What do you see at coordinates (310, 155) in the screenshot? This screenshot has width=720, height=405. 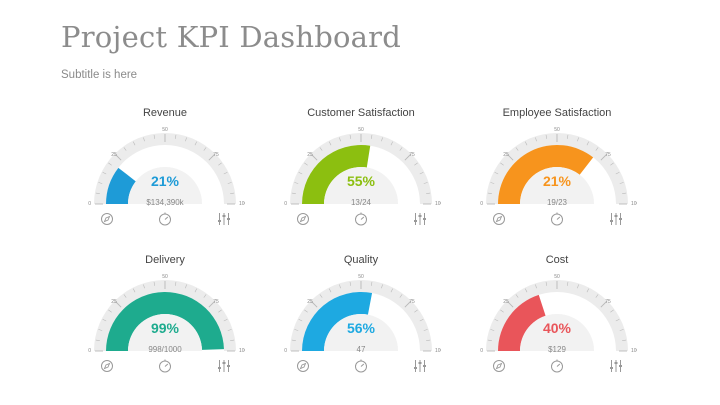 I see `gauge-tick-label: 25` at bounding box center [310, 155].